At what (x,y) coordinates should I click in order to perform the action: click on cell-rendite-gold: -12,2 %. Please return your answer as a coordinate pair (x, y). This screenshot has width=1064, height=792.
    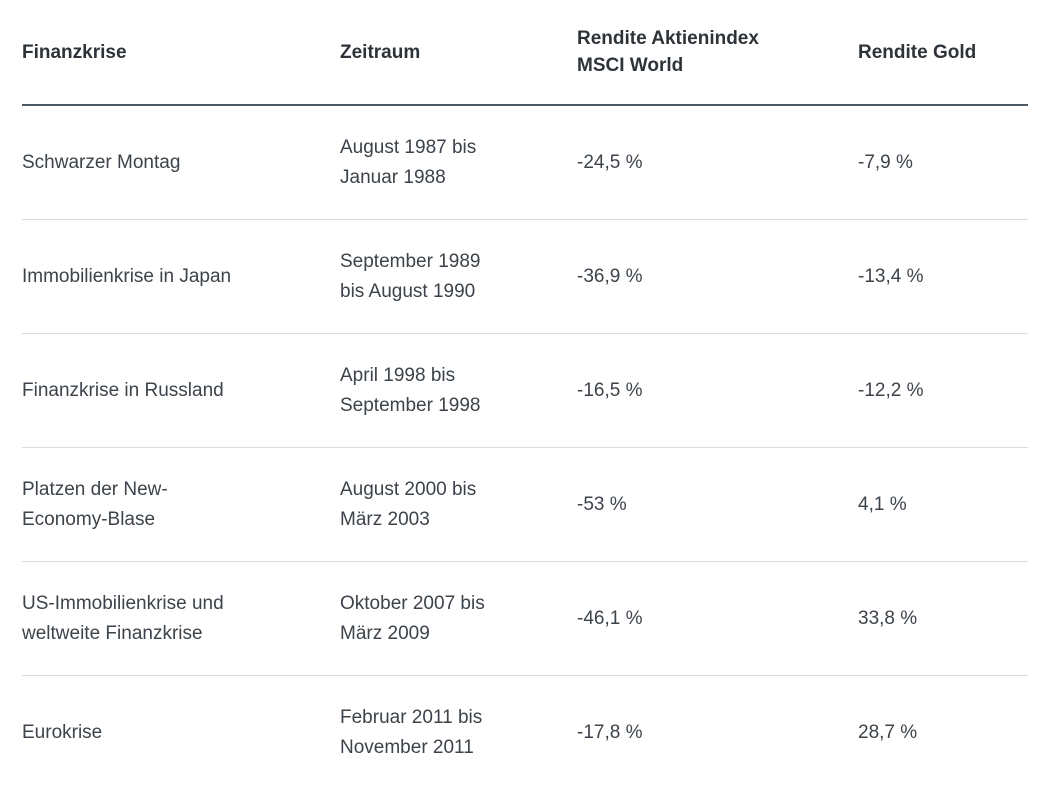
    Looking at the image, I should click on (943, 390).